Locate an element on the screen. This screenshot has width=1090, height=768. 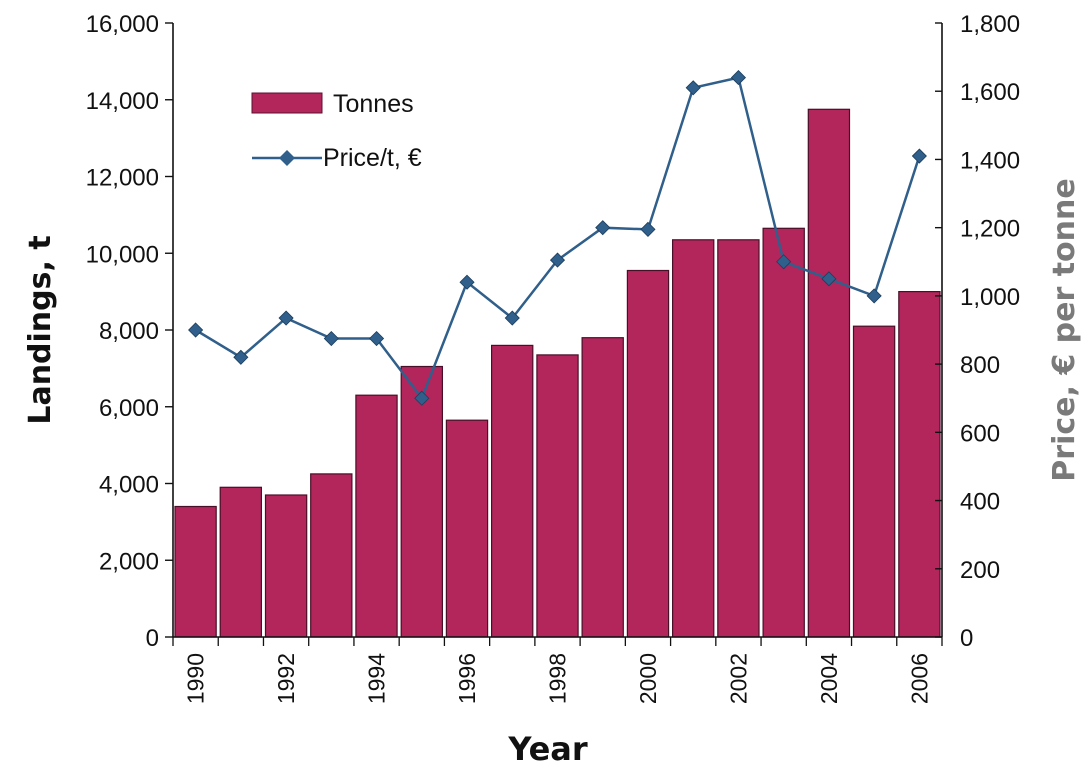
bar-1990 is located at coordinates (195, 571).